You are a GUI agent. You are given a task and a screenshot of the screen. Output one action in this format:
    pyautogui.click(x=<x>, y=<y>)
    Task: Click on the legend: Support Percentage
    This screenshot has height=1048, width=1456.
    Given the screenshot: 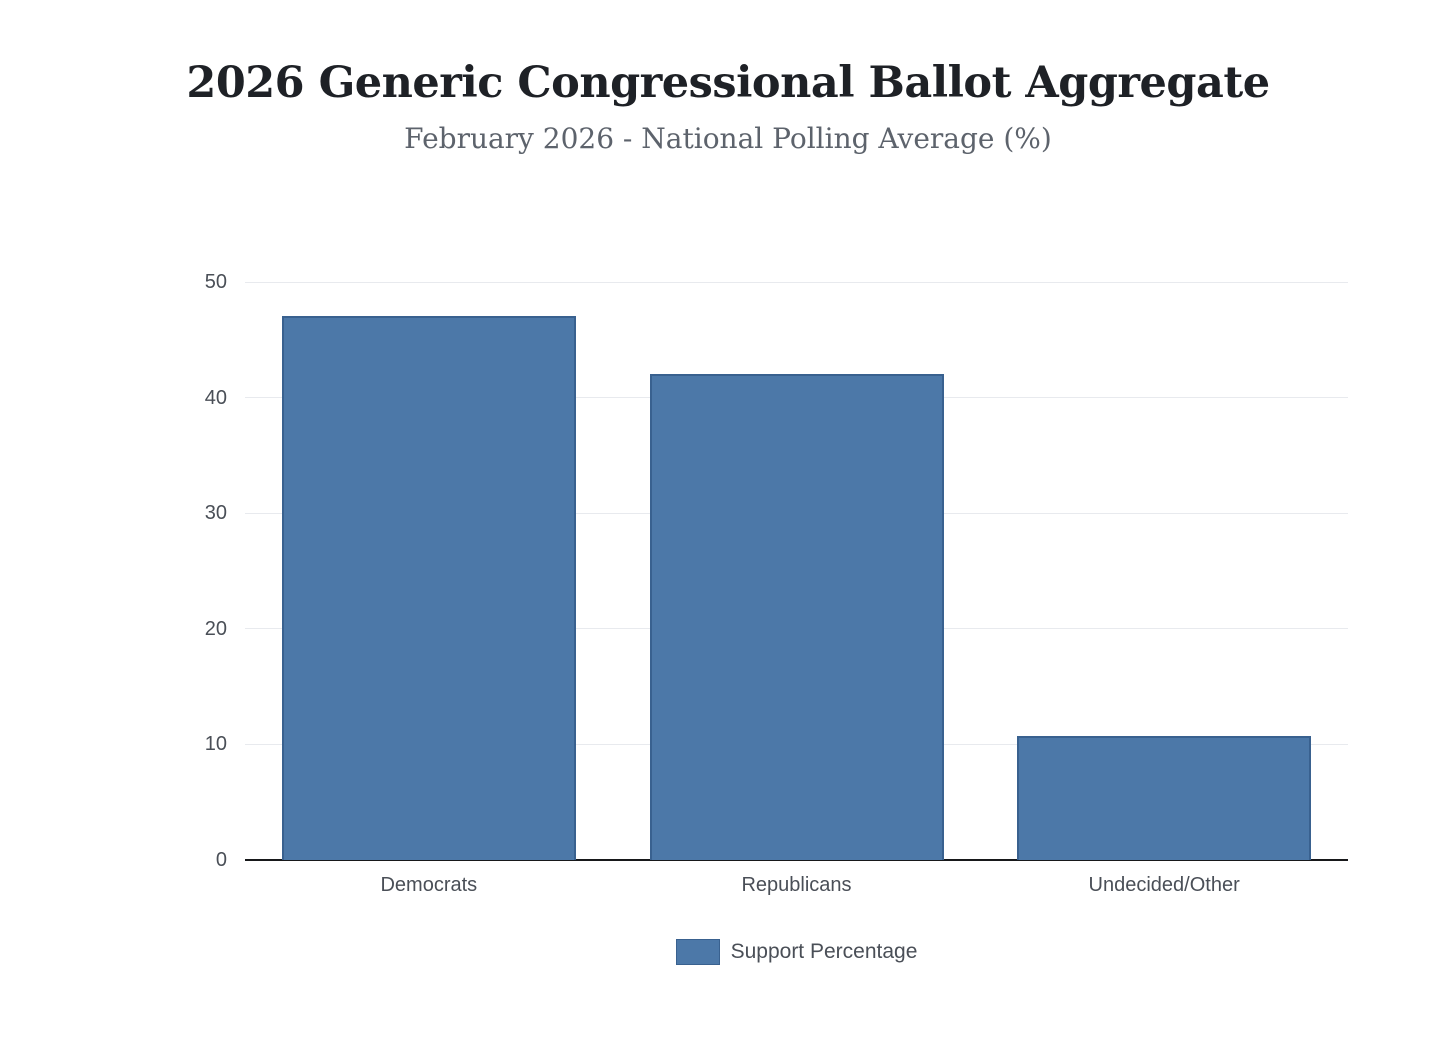 What is the action you would take?
    pyautogui.click(x=796, y=952)
    